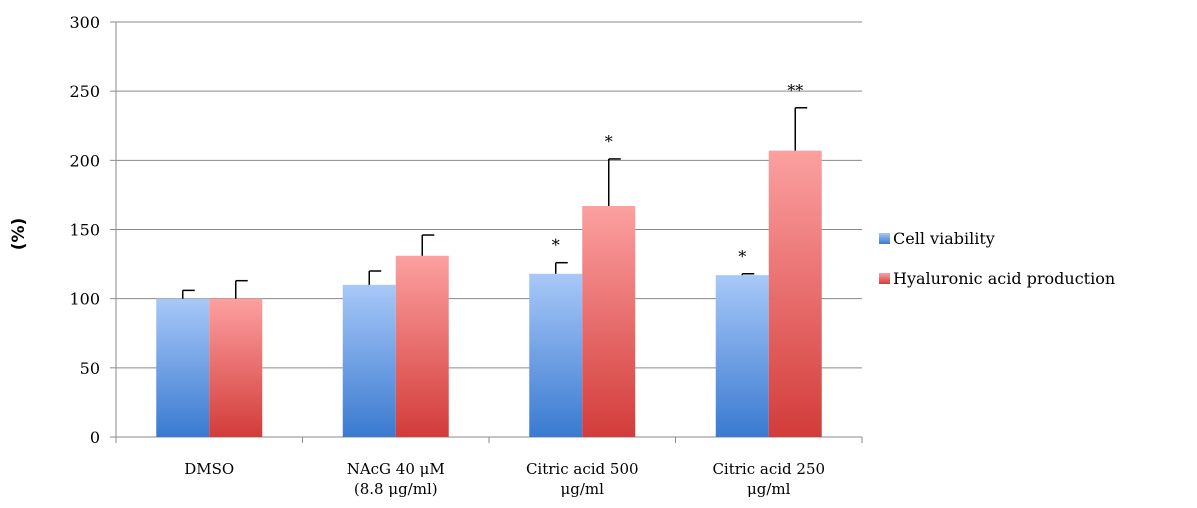 Image resolution: width=1197 pixels, height=508 pixels. What do you see at coordinates (582, 469) in the screenshot?
I see `x-category-label-2-0: Citric acid 500` at bounding box center [582, 469].